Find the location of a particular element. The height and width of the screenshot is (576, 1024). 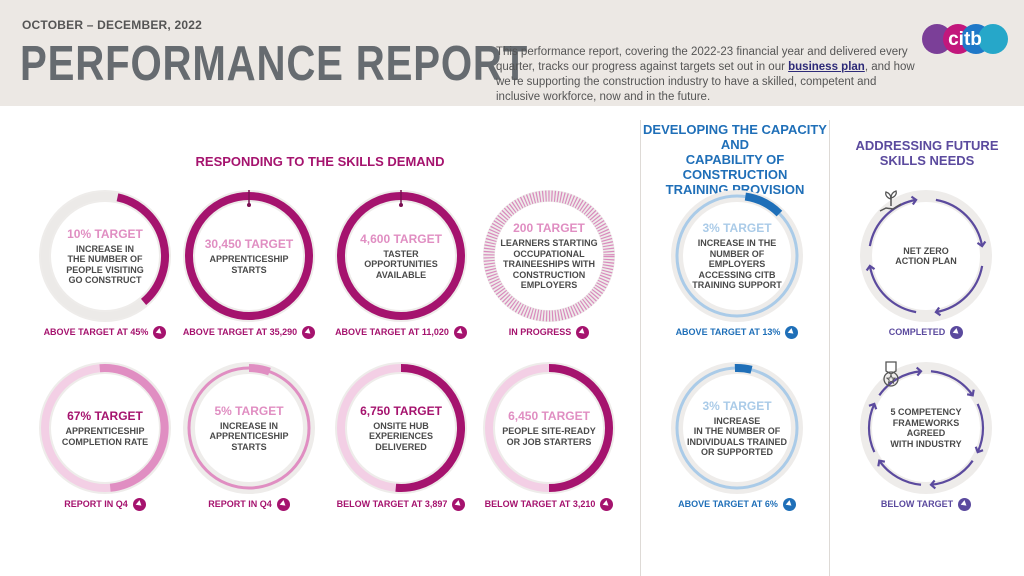

metric-description-line: TRAINING SUPPORT is located at coordinates (737, 285).